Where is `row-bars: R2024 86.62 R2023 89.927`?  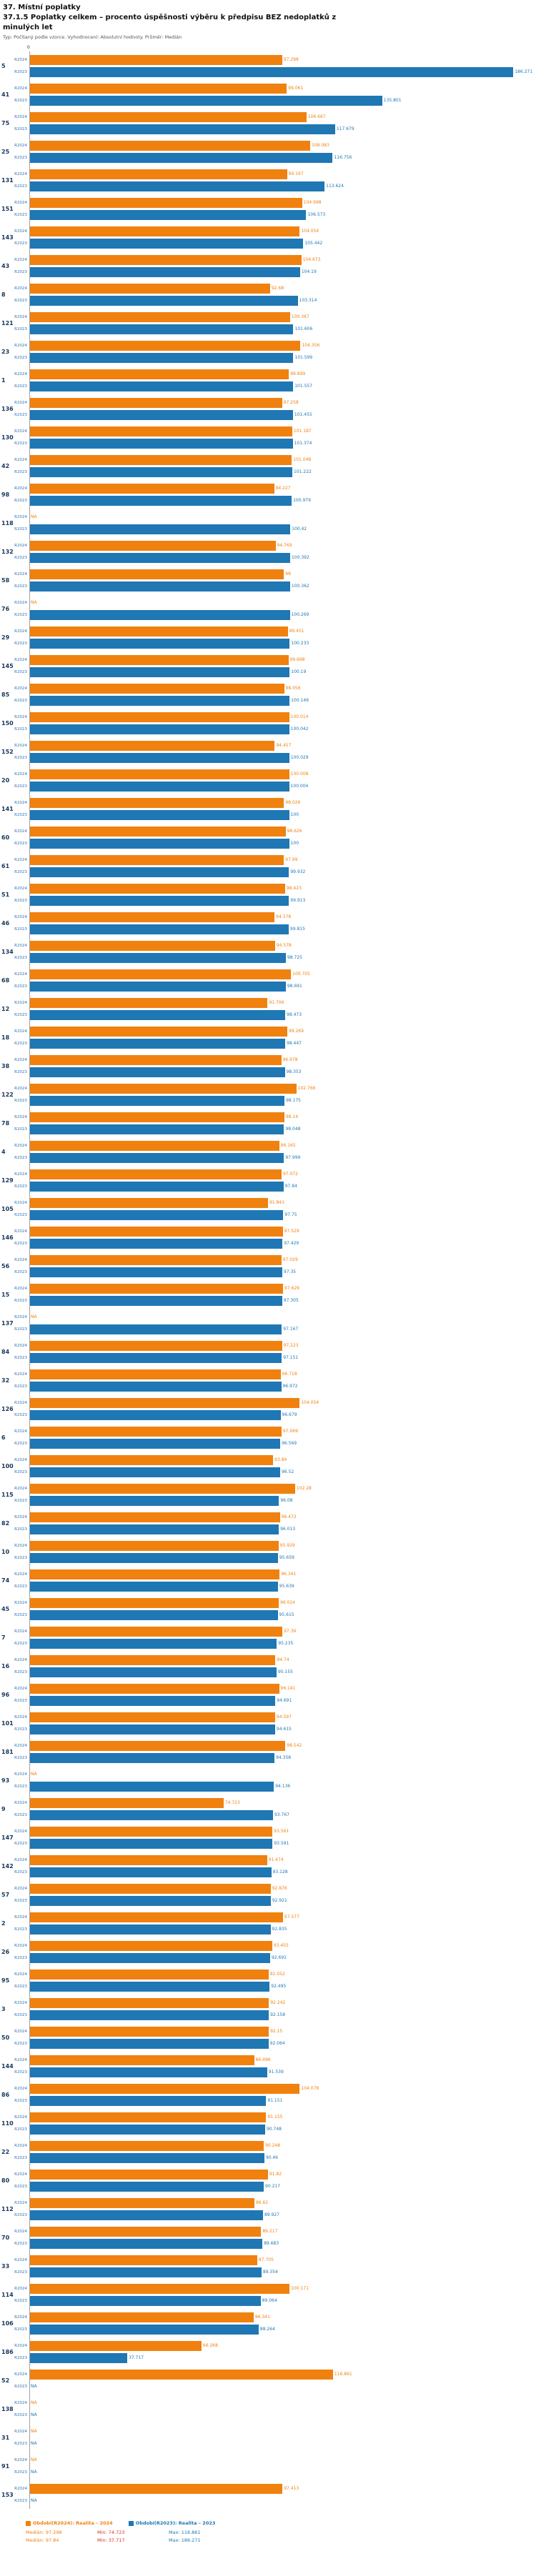
row-bars: R2024 86.62 R2023 89.927 is located at coordinates (274, 2209).